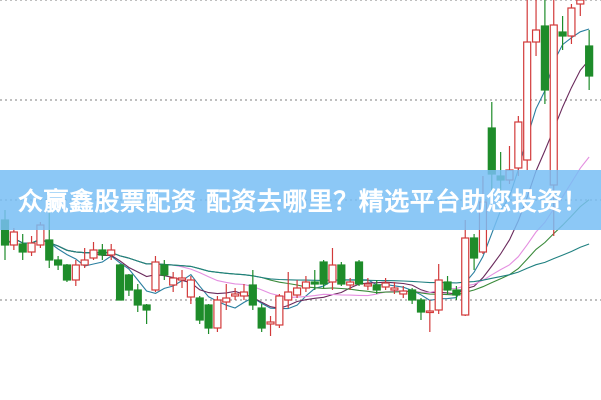  What do you see at coordinates (297, 260) in the screenshot?
I see `ma60-line` at bounding box center [297, 260].